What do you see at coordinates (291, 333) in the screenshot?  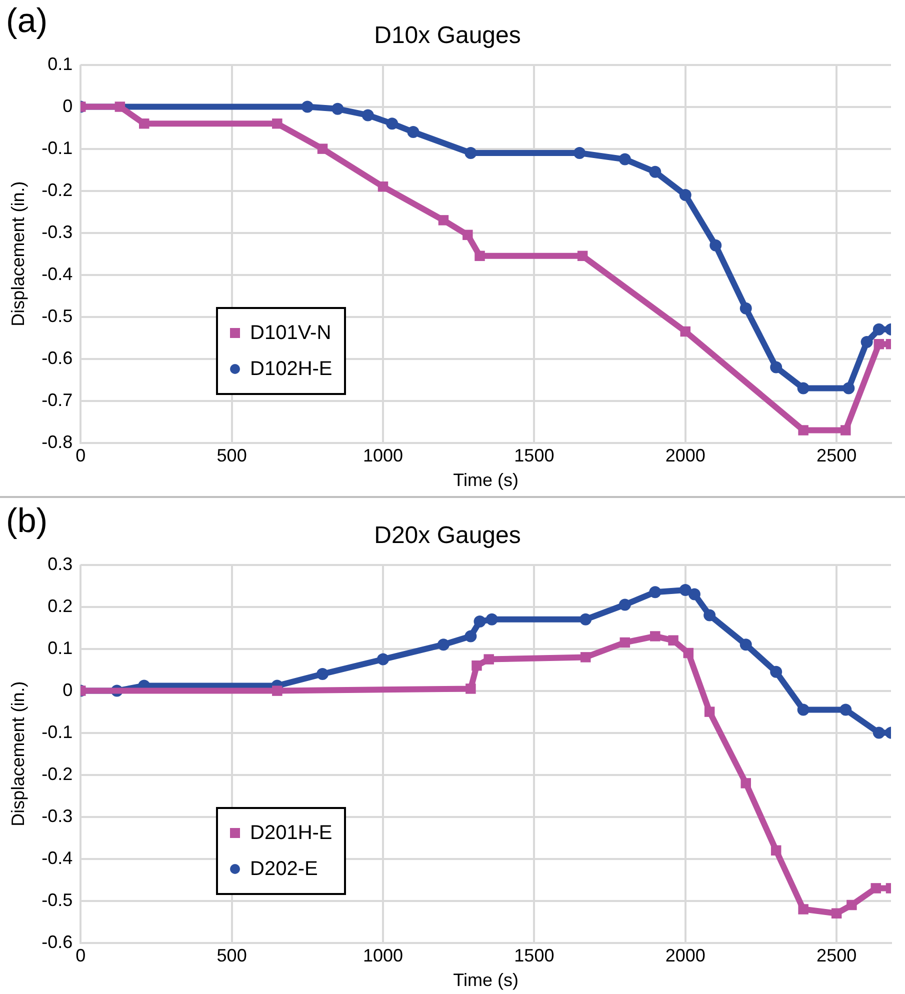 I see `legend-label: D101V-N` at bounding box center [291, 333].